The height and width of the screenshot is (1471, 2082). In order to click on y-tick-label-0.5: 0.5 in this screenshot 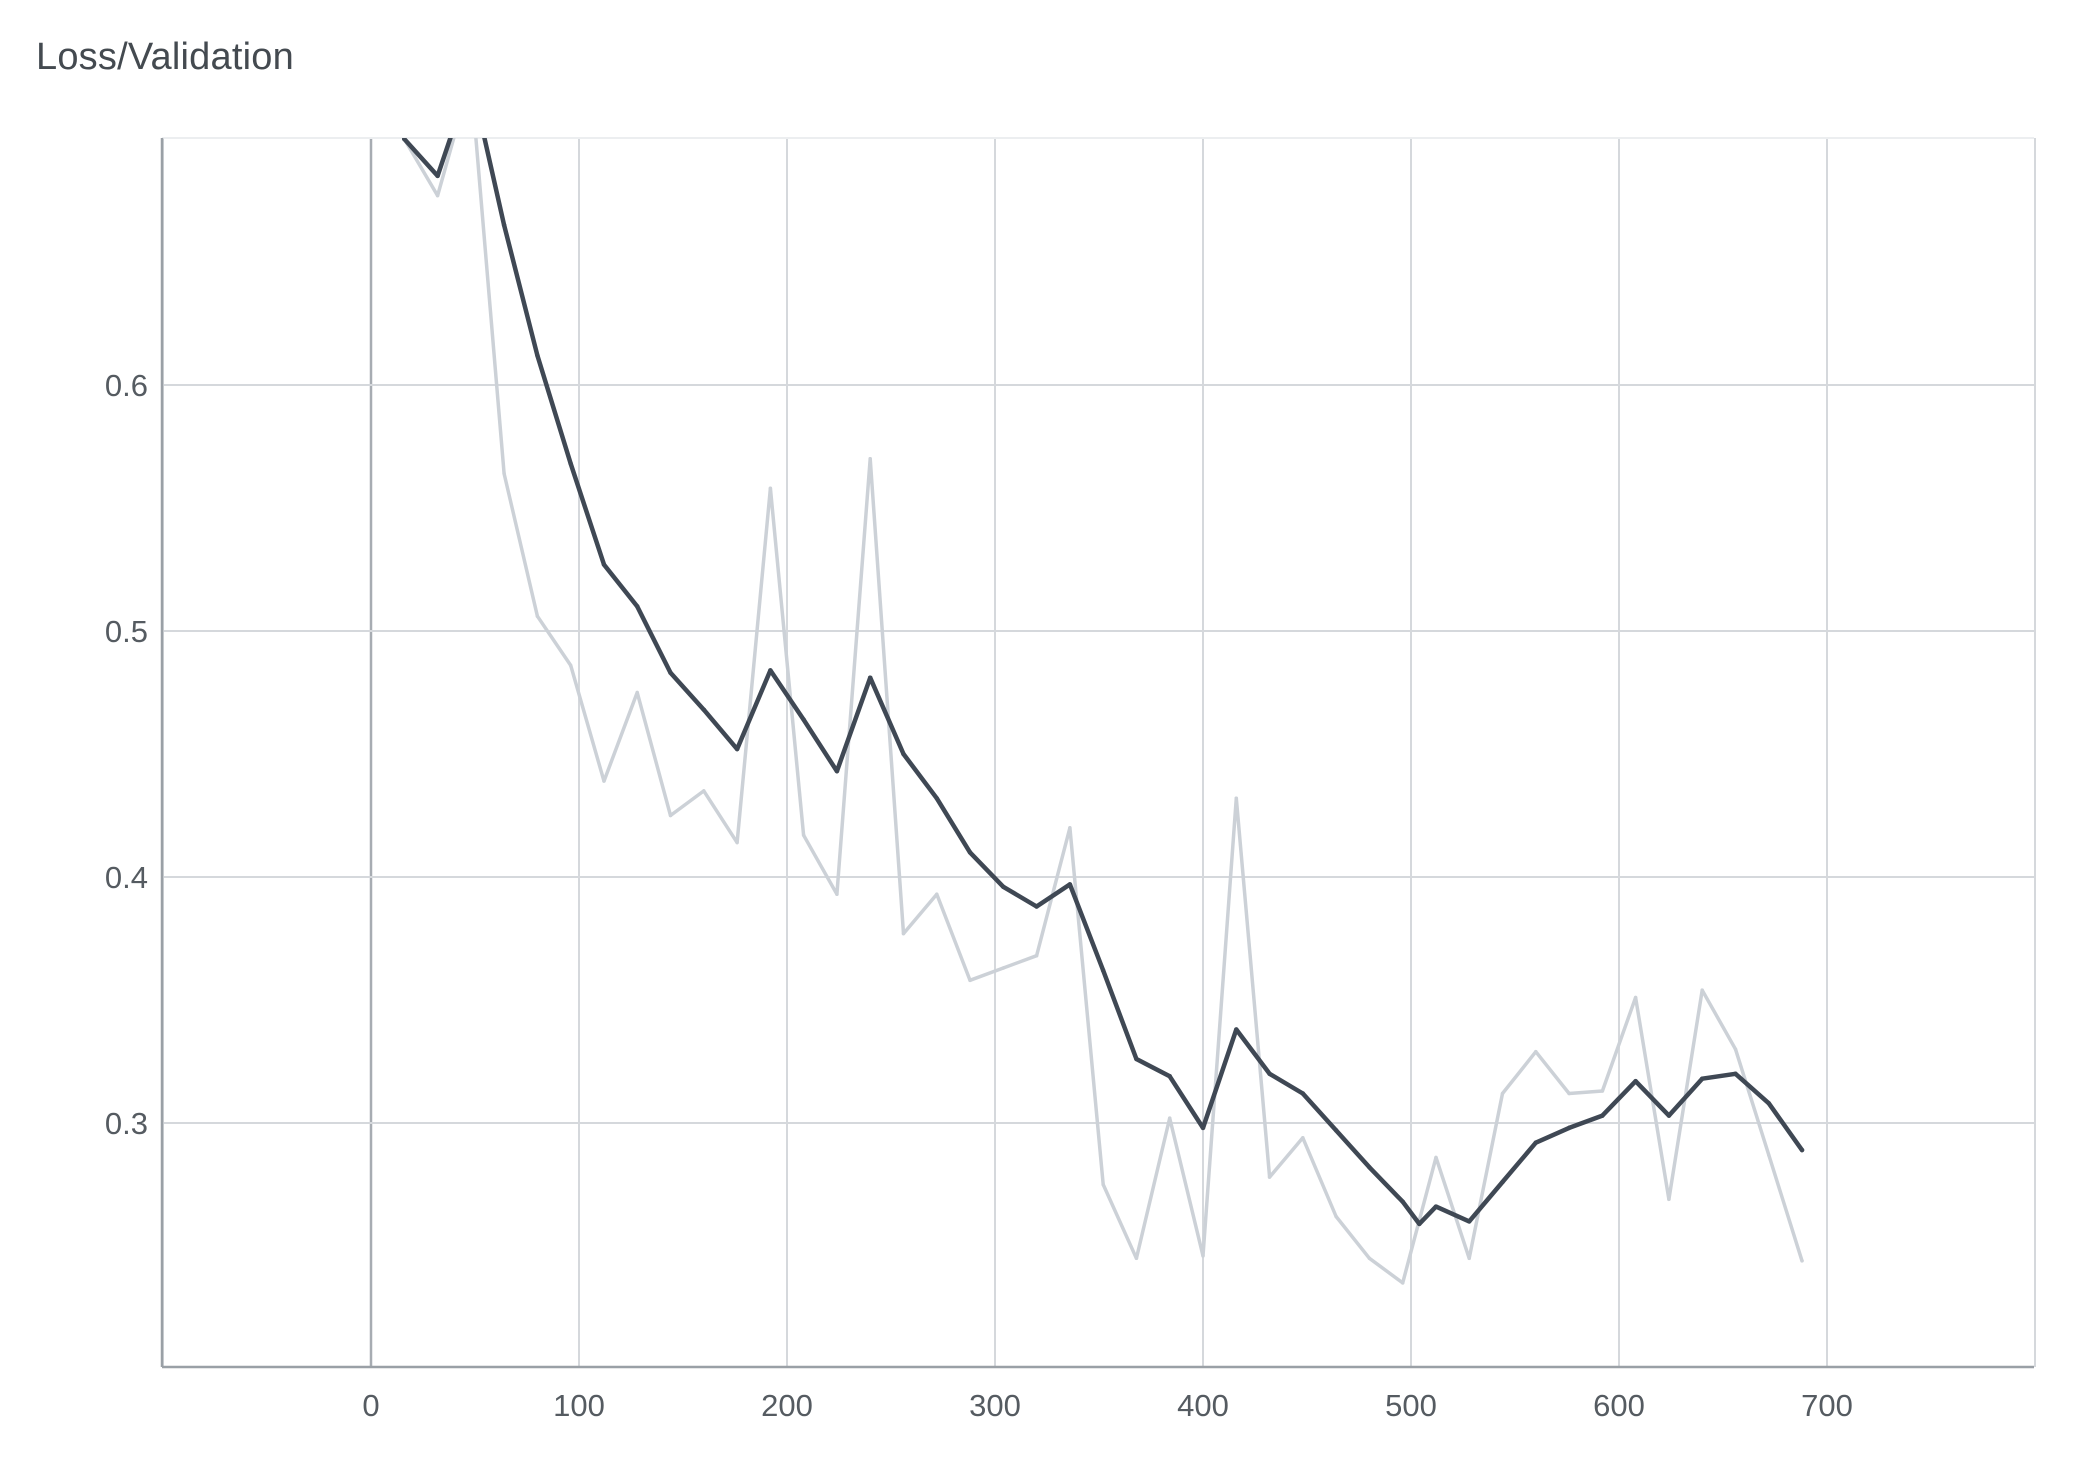, I will do `click(126, 631)`.